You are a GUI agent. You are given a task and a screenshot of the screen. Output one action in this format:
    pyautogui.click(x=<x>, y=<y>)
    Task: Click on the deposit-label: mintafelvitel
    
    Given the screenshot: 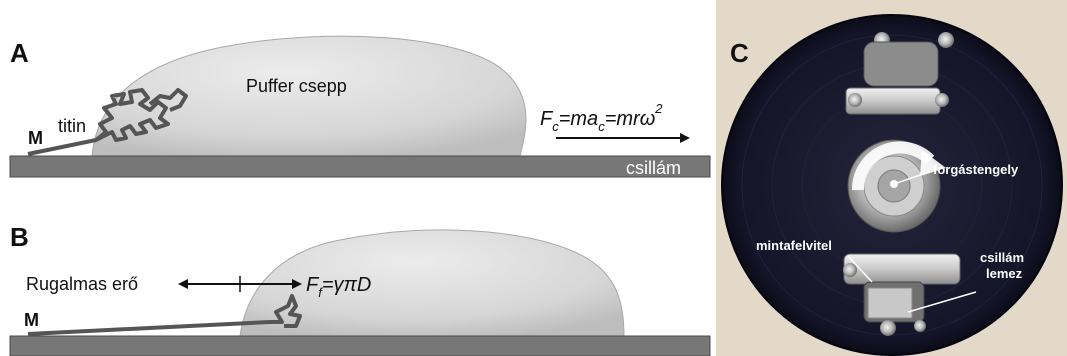 What is the action you would take?
    pyautogui.click(x=794, y=245)
    